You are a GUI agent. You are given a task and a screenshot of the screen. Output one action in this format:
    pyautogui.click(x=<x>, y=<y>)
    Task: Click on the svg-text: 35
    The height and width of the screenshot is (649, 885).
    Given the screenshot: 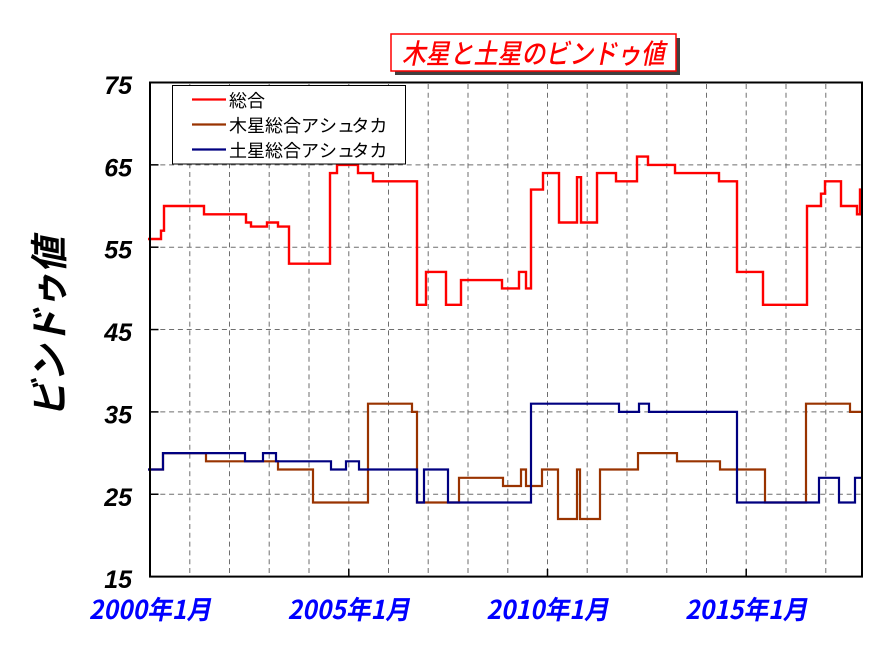 What is the action you would take?
    pyautogui.click(x=118, y=415)
    